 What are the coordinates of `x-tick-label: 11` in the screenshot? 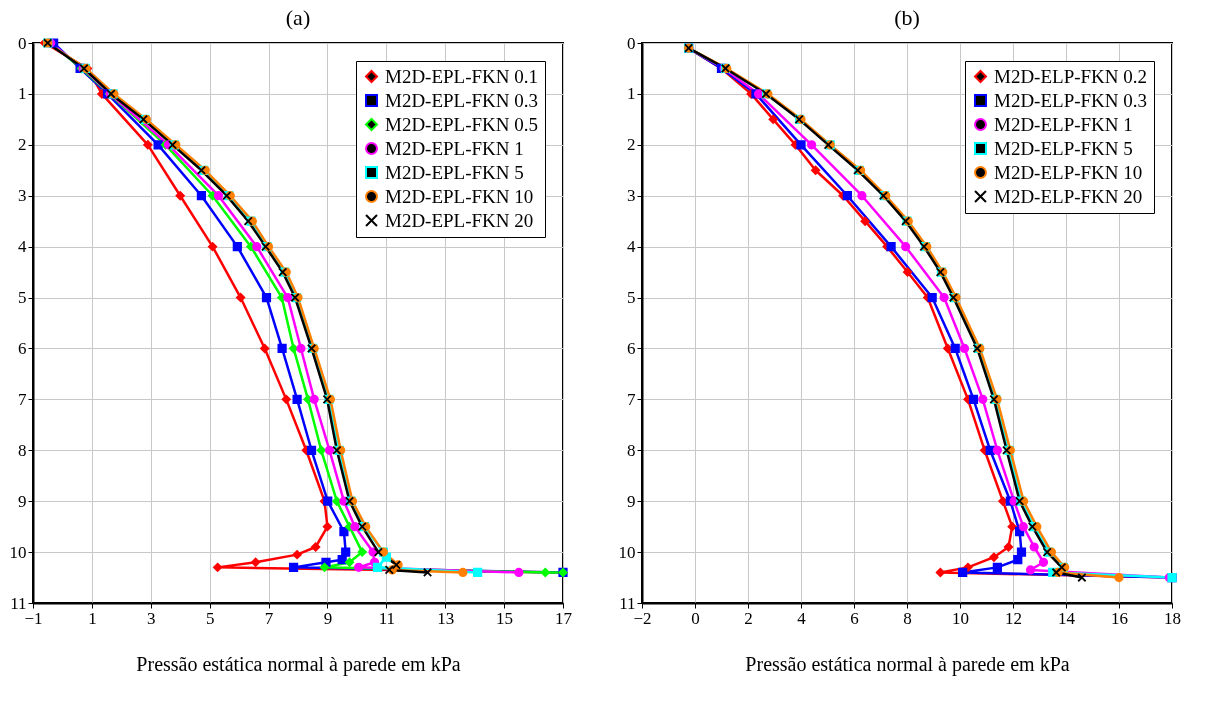 It's located at (387, 618).